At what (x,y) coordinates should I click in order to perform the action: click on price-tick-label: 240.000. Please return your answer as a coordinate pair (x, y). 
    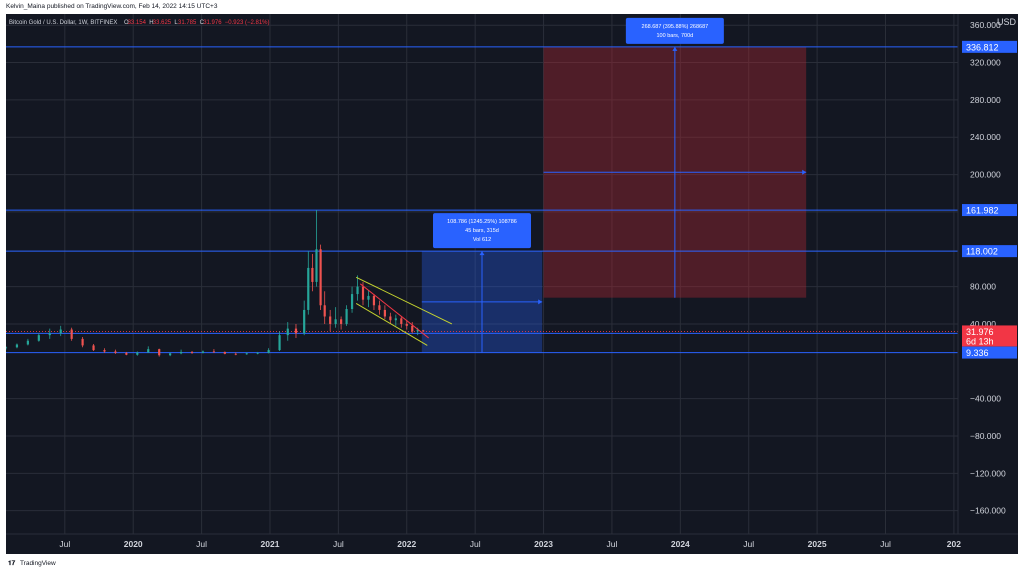
    Looking at the image, I should click on (985, 137).